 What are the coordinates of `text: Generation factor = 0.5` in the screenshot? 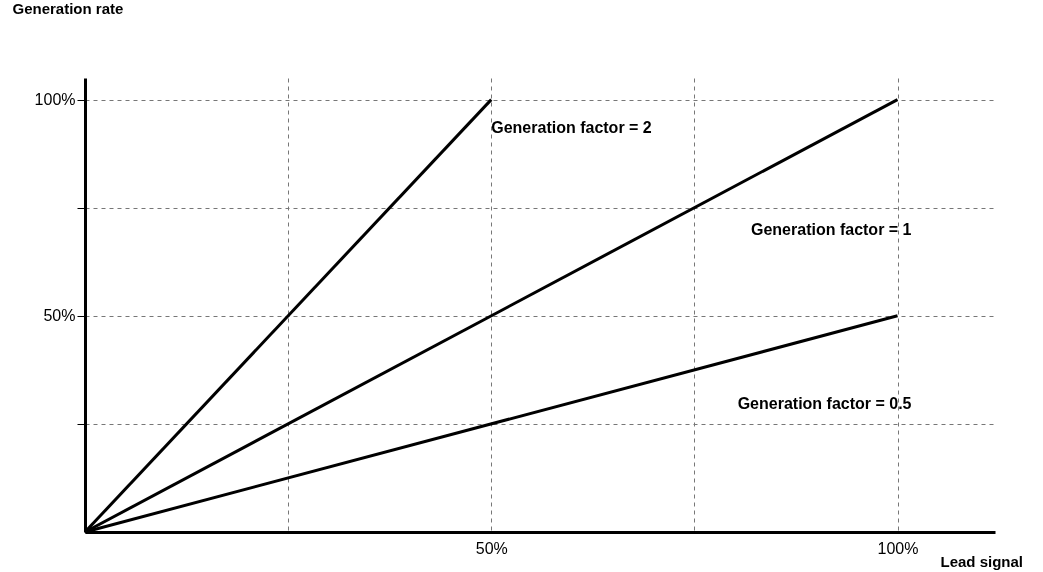 It's located at (824, 403).